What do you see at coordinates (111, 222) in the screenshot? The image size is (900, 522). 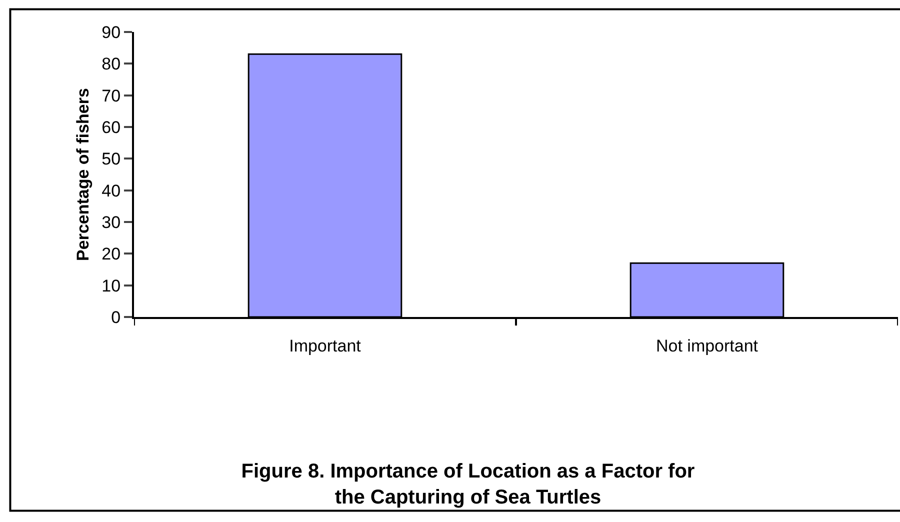 I see `y-tick-label: 30` at bounding box center [111, 222].